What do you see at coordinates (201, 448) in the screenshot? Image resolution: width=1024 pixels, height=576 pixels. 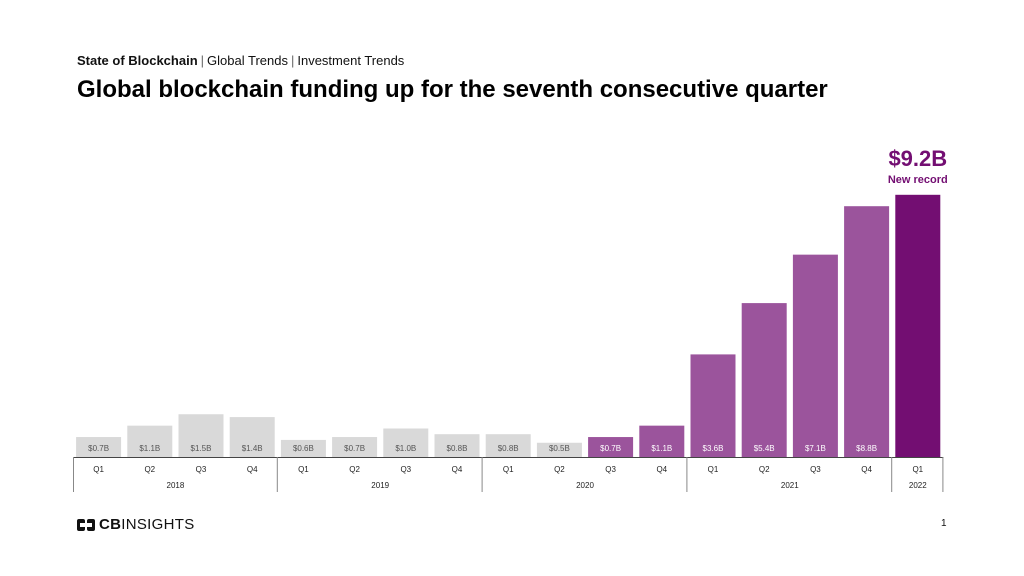 I see `bar-value-label: $1.5B` at bounding box center [201, 448].